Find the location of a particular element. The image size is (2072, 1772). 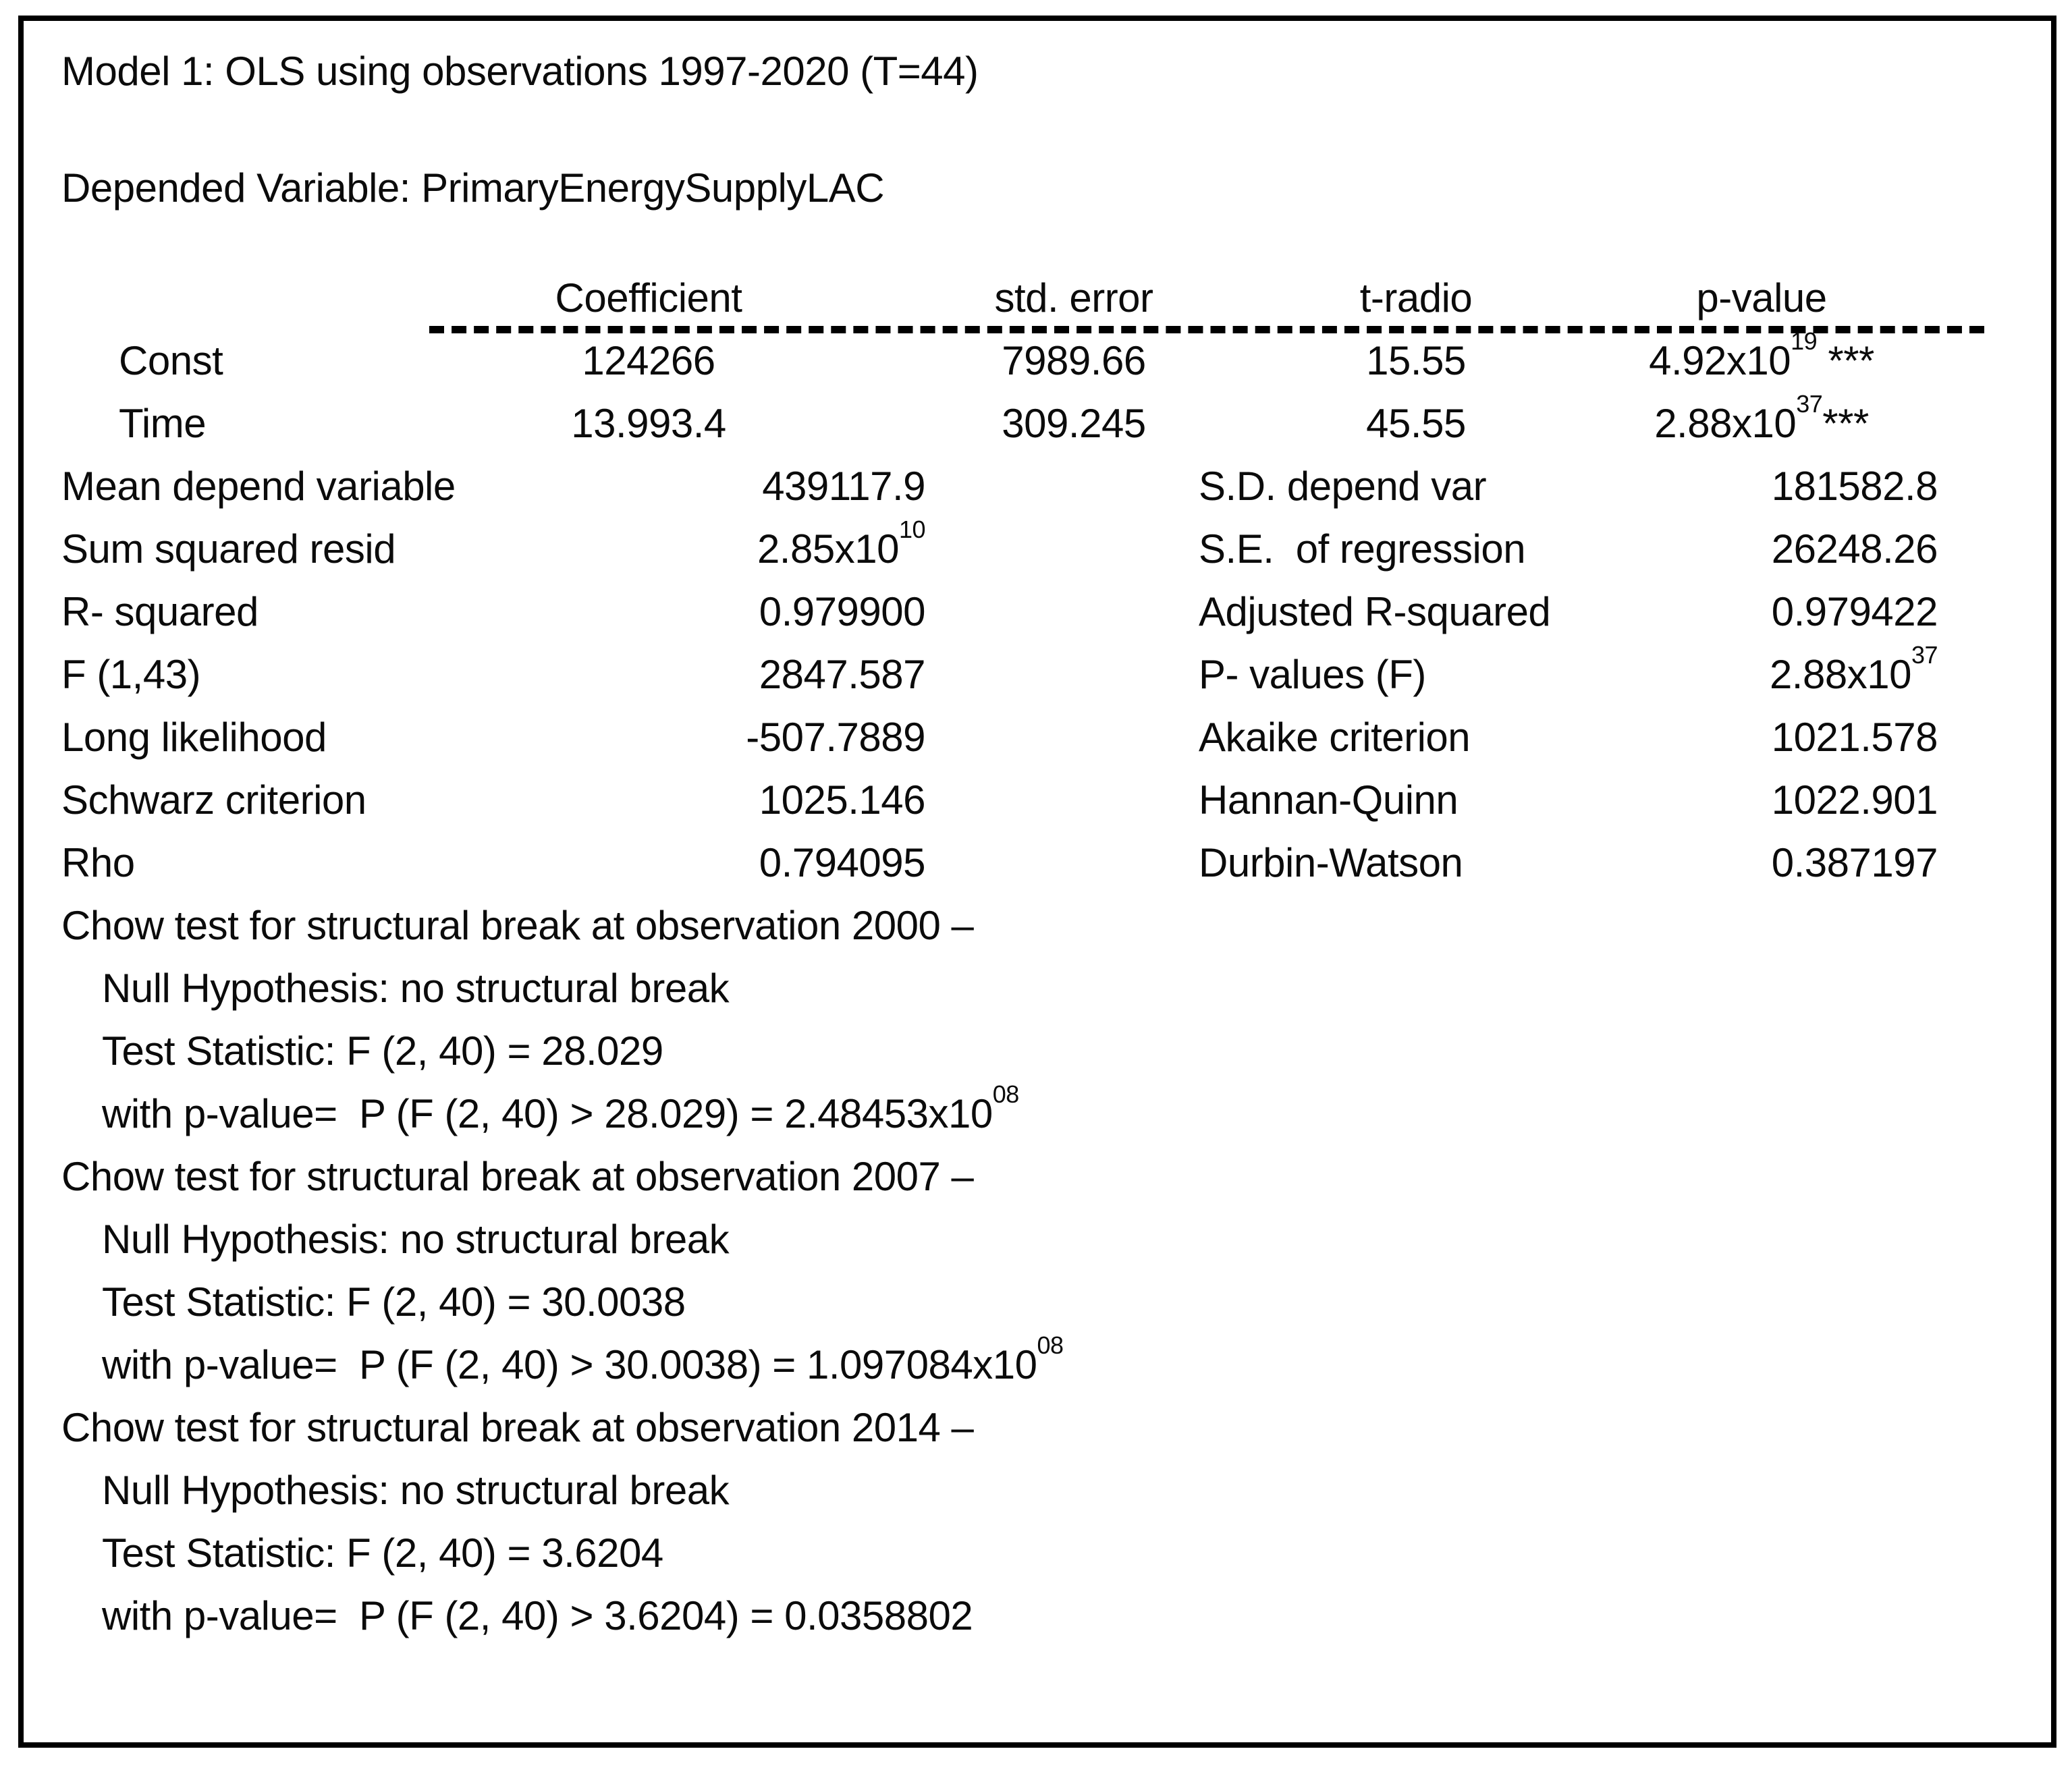

stat-value-mean-depend-variable: 439117.9 is located at coordinates (722, 486).